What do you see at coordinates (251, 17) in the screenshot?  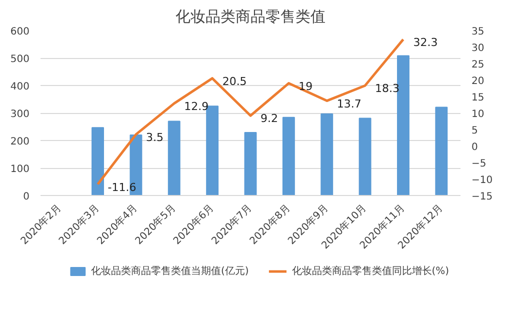 I see `chart-title: 化妆品类商品零售类值` at bounding box center [251, 17].